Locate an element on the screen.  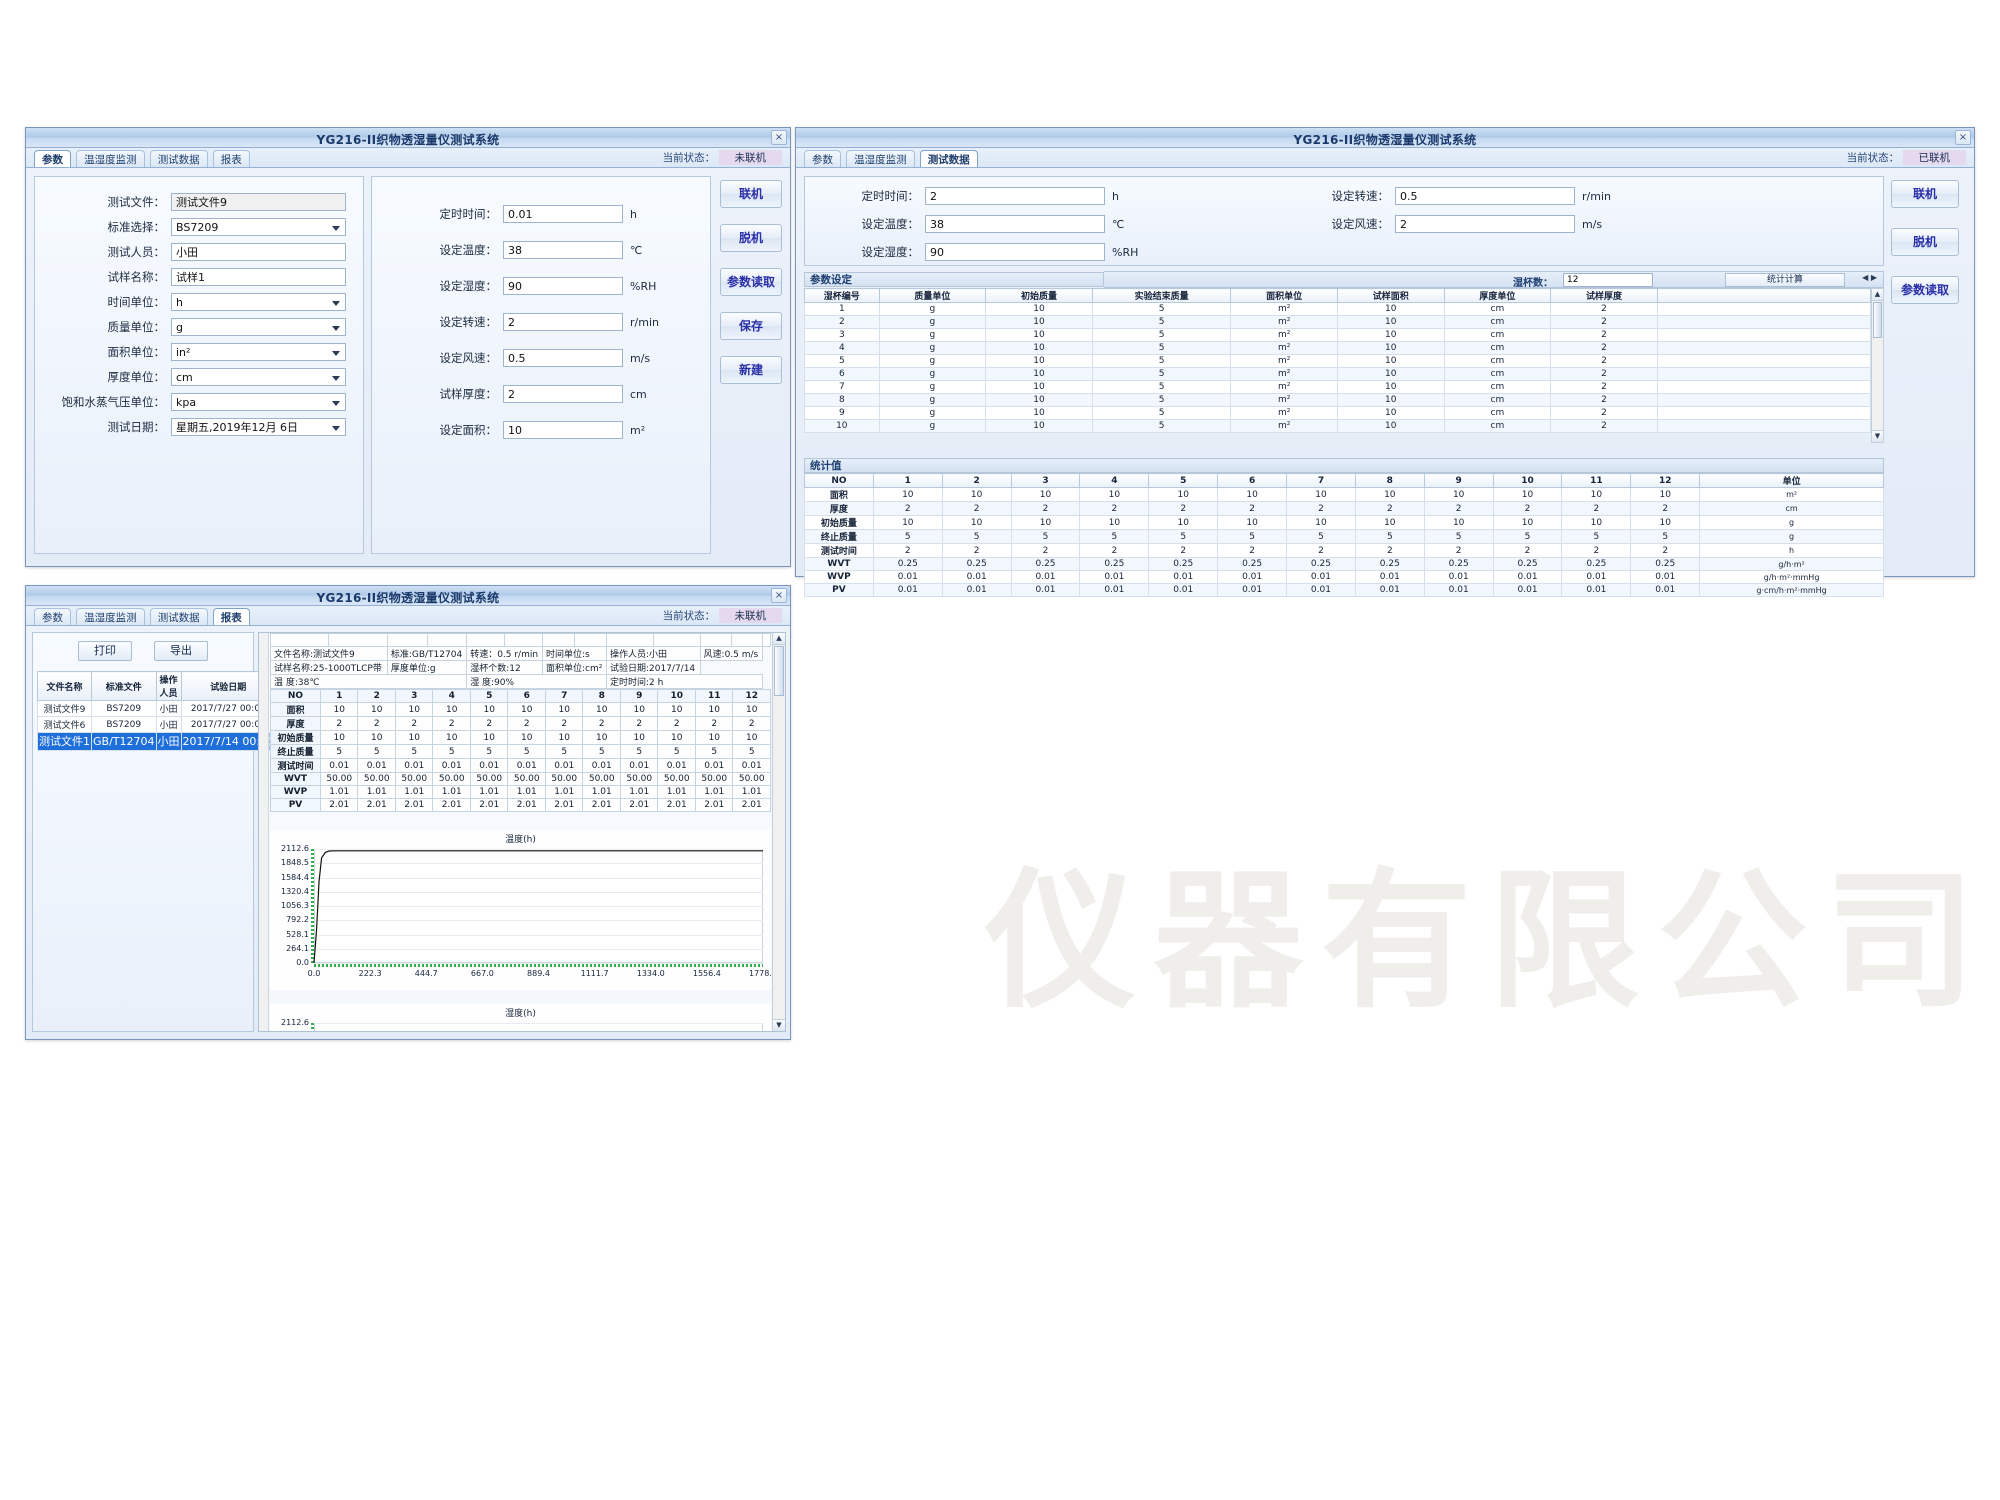
disconnect-button: 脱机 is located at coordinates (751, 238).